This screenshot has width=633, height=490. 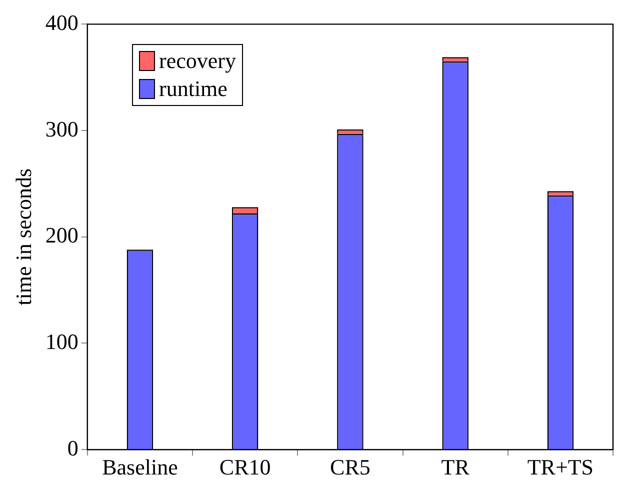 I want to click on y-tick-label: 300, so click(x=61, y=129).